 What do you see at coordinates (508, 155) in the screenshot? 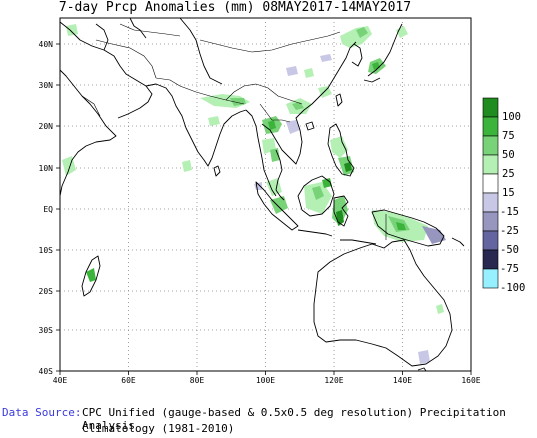
I see `legend-label-50: 50` at bounding box center [508, 155].